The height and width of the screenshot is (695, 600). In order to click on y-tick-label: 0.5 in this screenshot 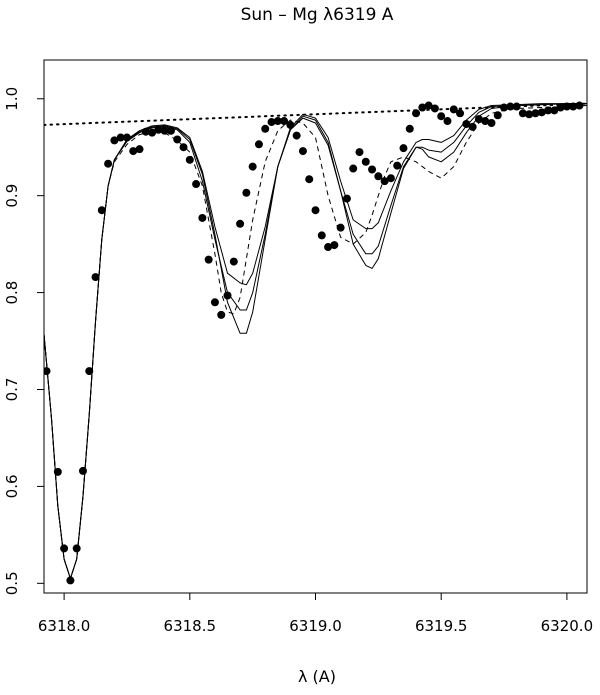, I will do `click(12, 583)`.